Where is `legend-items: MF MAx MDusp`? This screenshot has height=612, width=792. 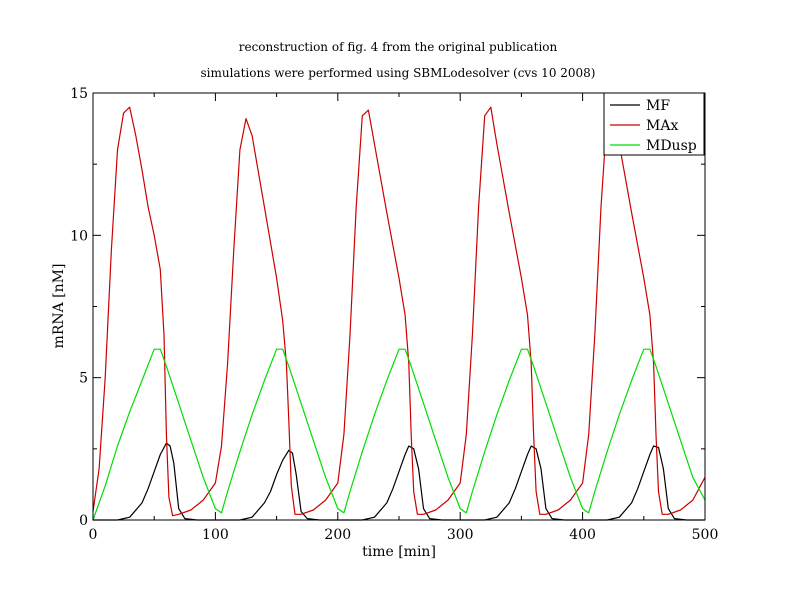 legend-items: MF MAx MDusp is located at coordinates (653, 126).